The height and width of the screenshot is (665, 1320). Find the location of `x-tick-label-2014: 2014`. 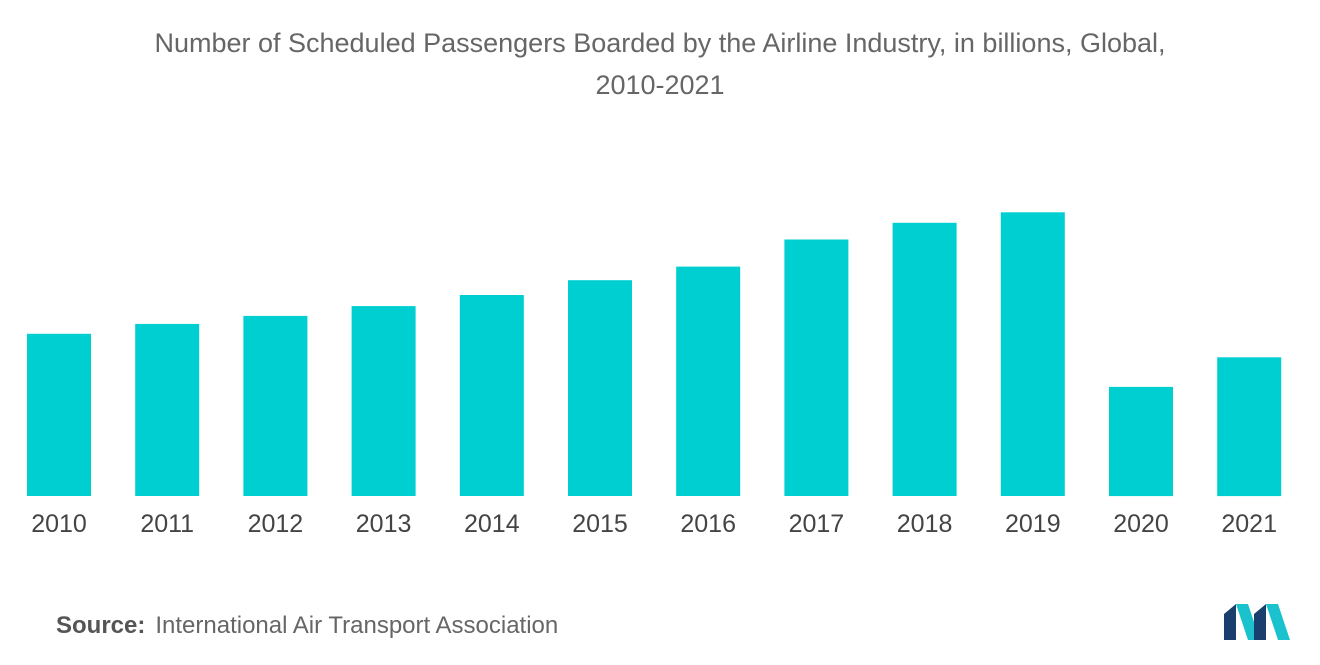

x-tick-label-2014: 2014 is located at coordinates (492, 524).